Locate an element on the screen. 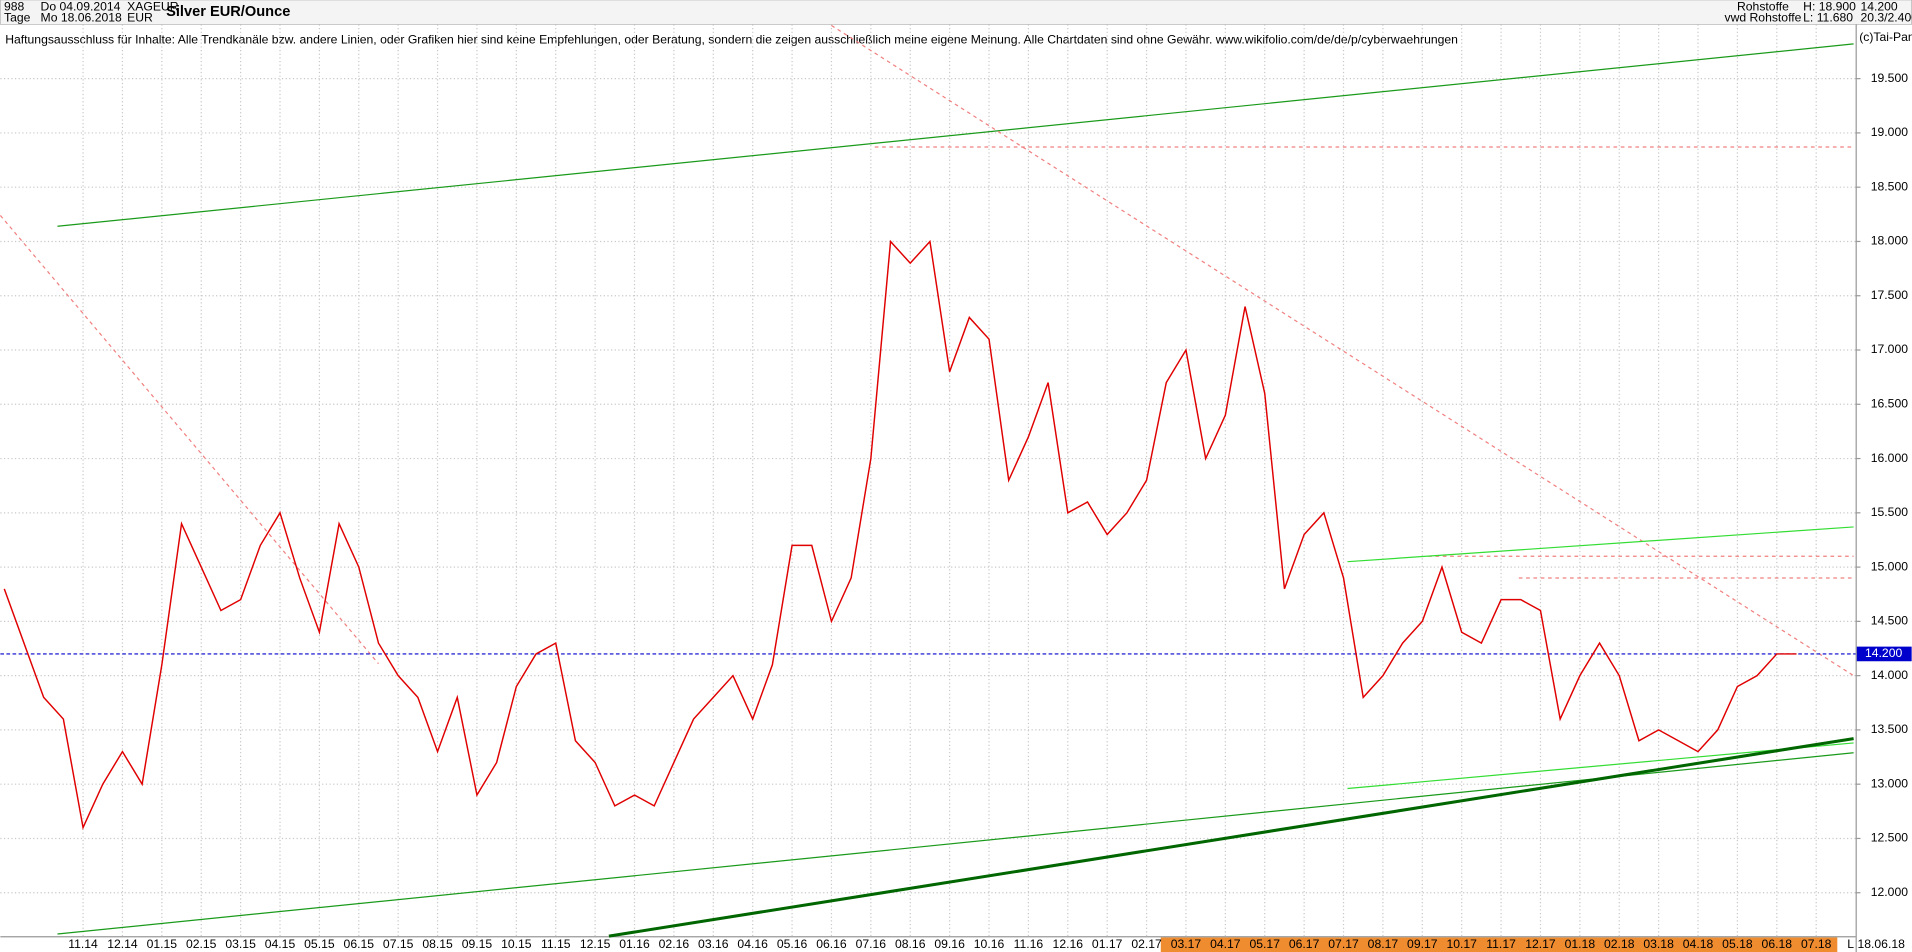  x-tick-label: 04.18 is located at coordinates (1698, 944).